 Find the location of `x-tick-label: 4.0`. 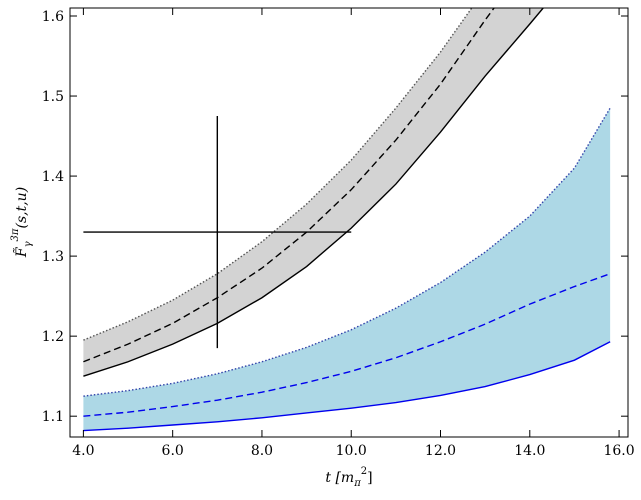

x-tick-label: 4.0 is located at coordinates (83, 451).